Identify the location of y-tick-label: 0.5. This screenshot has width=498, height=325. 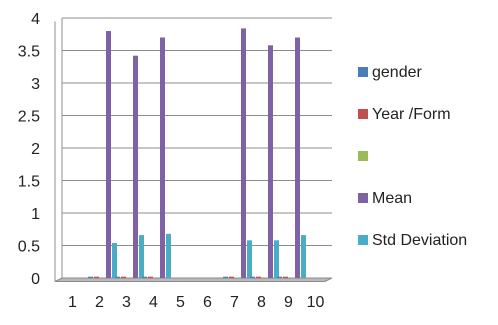
(29, 247).